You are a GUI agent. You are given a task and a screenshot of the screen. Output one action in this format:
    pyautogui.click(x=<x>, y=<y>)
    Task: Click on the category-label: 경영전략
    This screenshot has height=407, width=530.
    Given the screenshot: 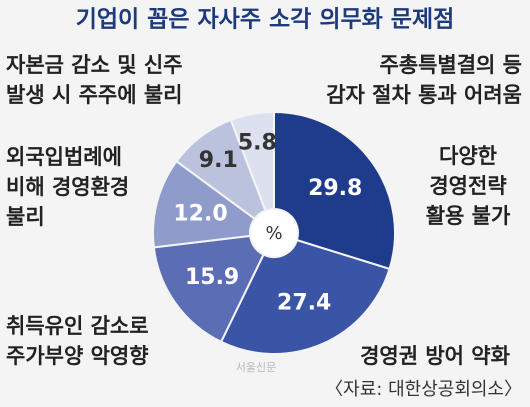 What is the action you would take?
    pyautogui.click(x=467, y=186)
    